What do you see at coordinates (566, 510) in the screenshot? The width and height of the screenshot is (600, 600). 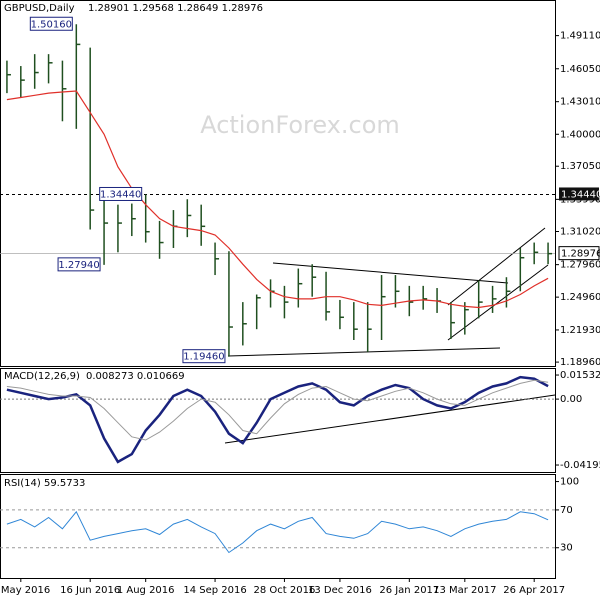 I see `y-tick-label: 70` at bounding box center [566, 510].